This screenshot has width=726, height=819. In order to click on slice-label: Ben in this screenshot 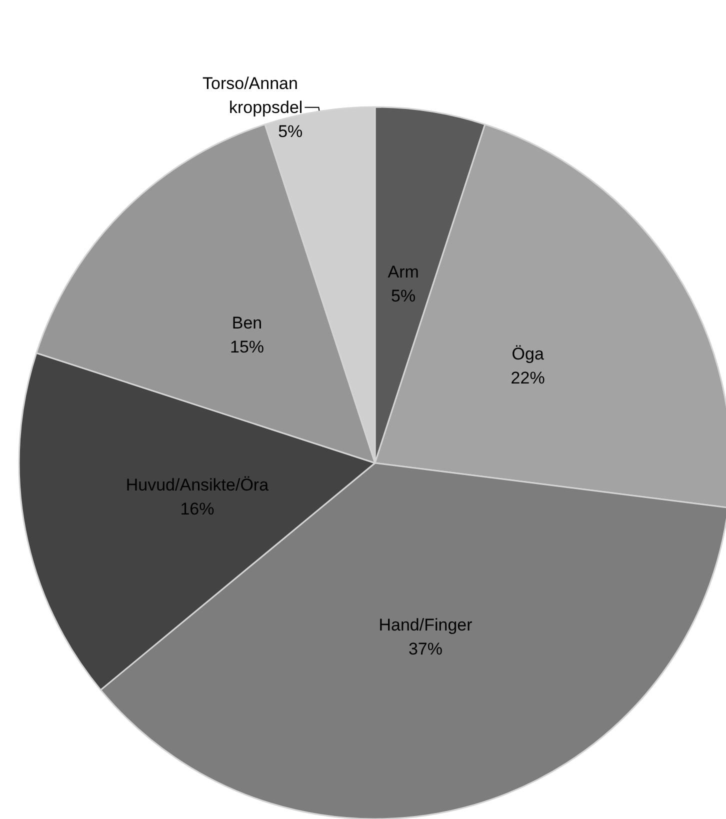, I will do `click(247, 323)`.